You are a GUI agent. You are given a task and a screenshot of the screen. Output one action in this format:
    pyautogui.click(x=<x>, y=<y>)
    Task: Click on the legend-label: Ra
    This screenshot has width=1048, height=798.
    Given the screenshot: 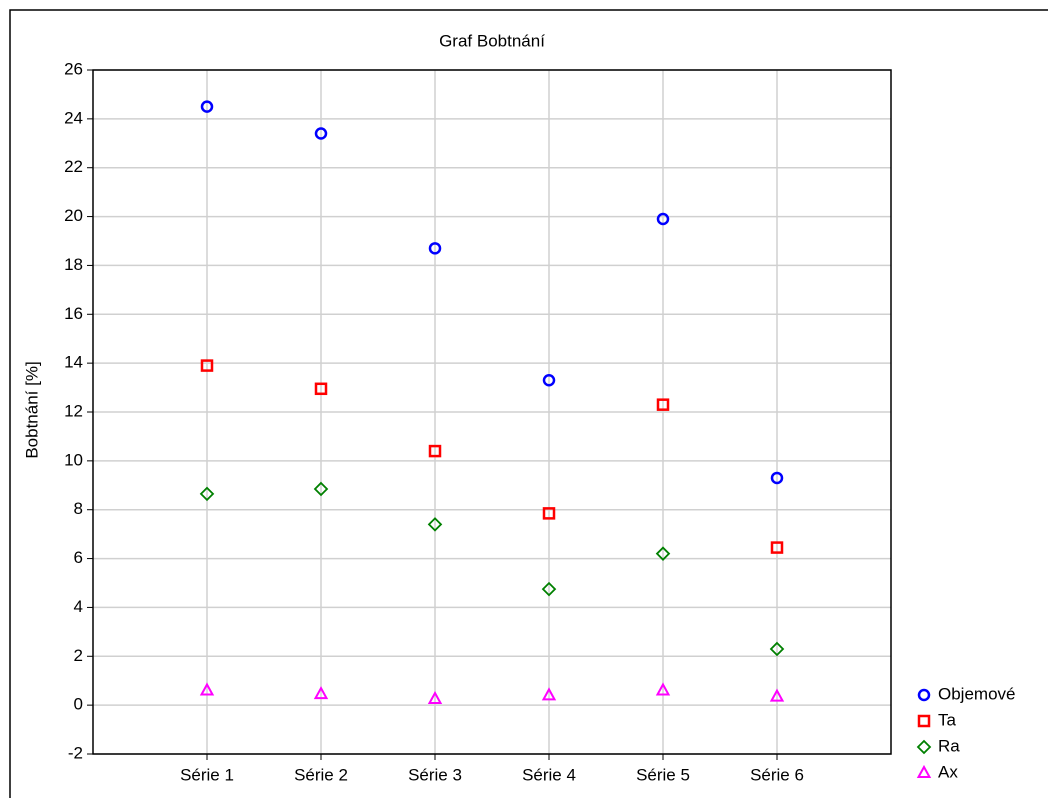 What is the action you would take?
    pyautogui.click(x=949, y=745)
    